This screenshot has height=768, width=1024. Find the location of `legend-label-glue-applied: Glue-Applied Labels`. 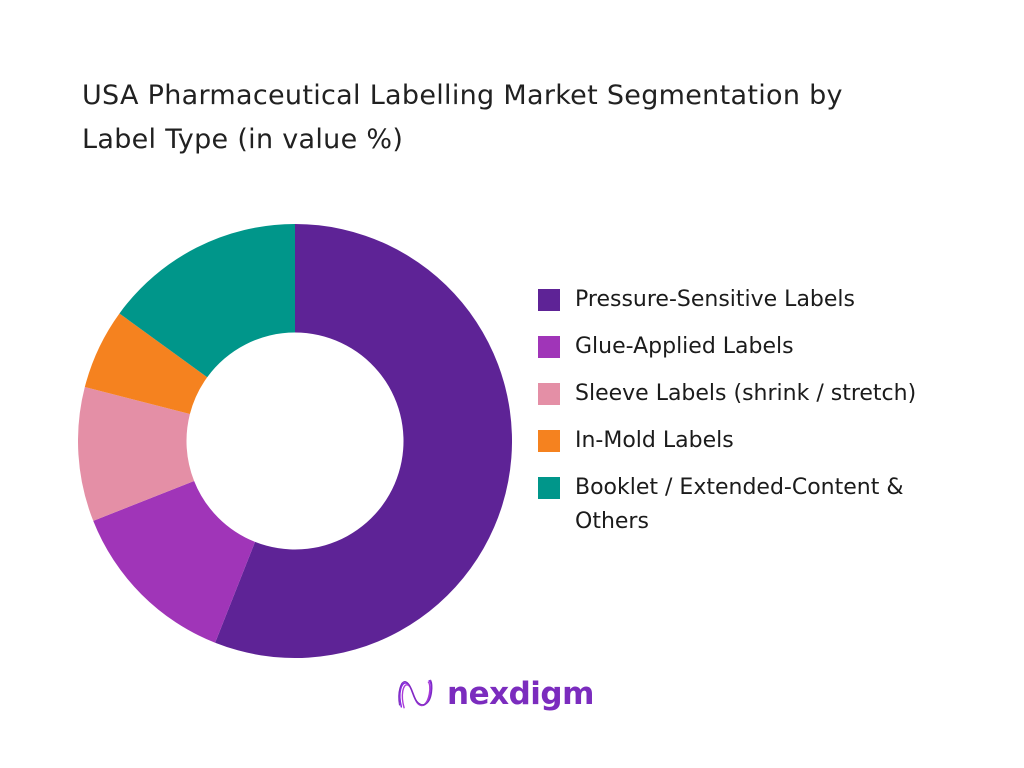

legend-label-glue-applied: Glue-Applied Labels is located at coordinates (684, 346).